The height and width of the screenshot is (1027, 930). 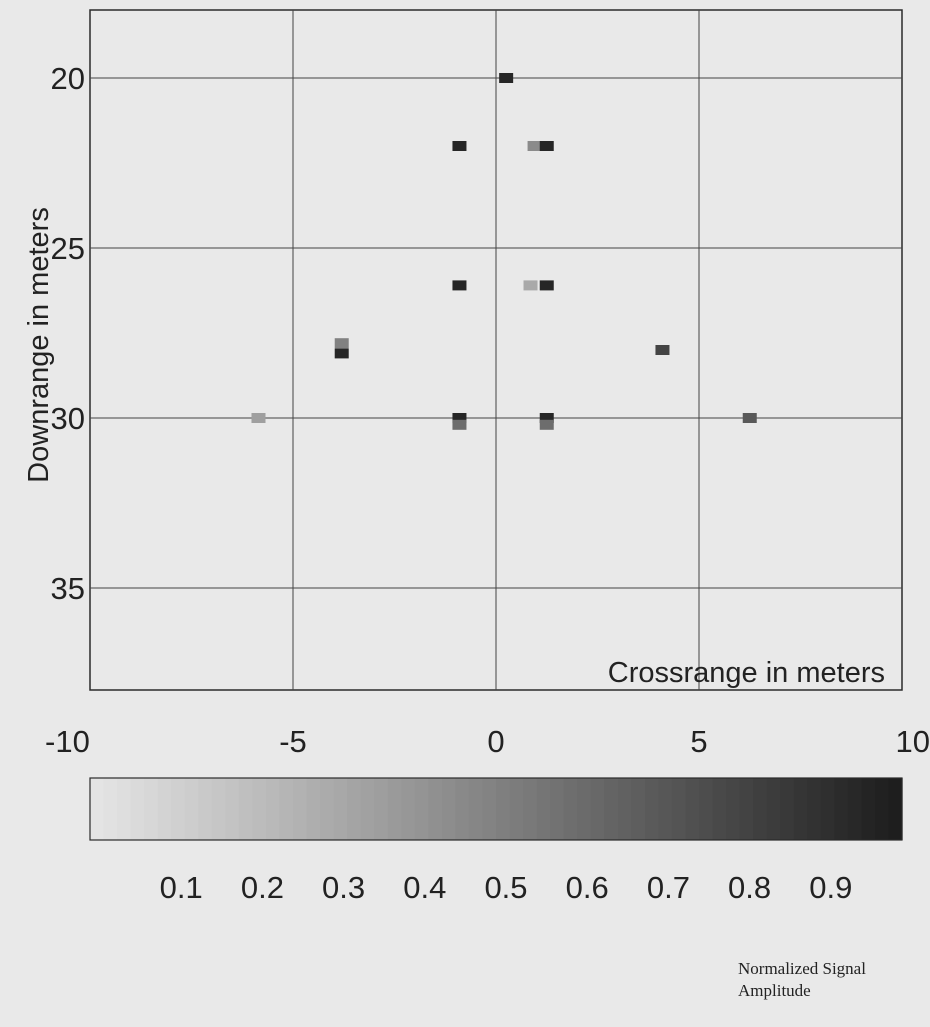 I want to click on colorbar-caption: Normalized Signal Amplitude, so click(x=802, y=980).